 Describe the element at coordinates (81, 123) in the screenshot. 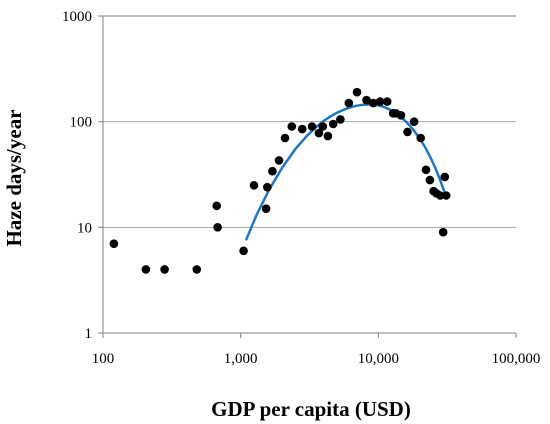

I see `y-tick-label: 100` at that location.